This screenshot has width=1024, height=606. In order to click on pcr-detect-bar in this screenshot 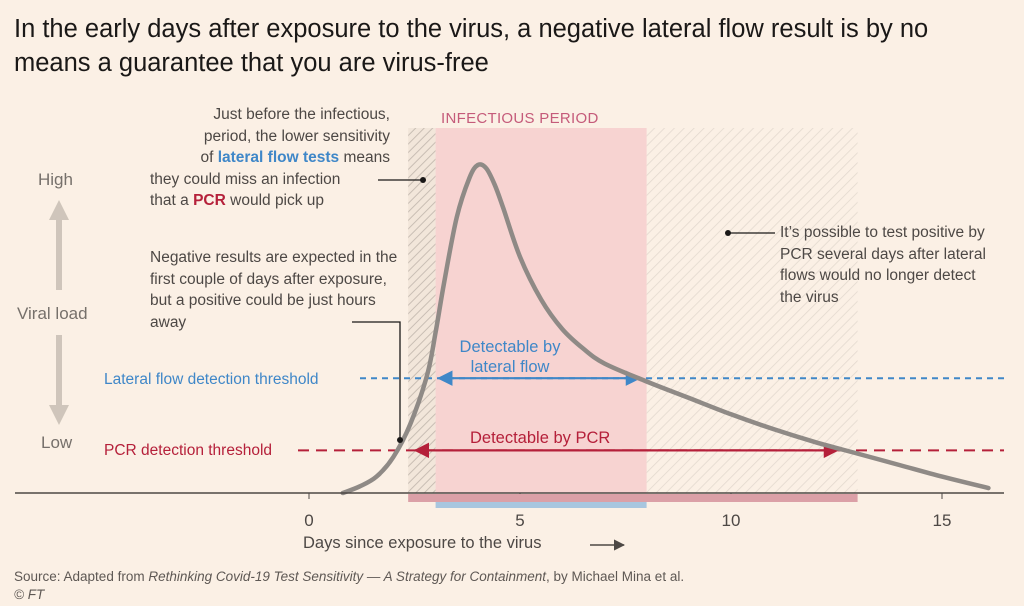, I will do `click(633, 498)`.